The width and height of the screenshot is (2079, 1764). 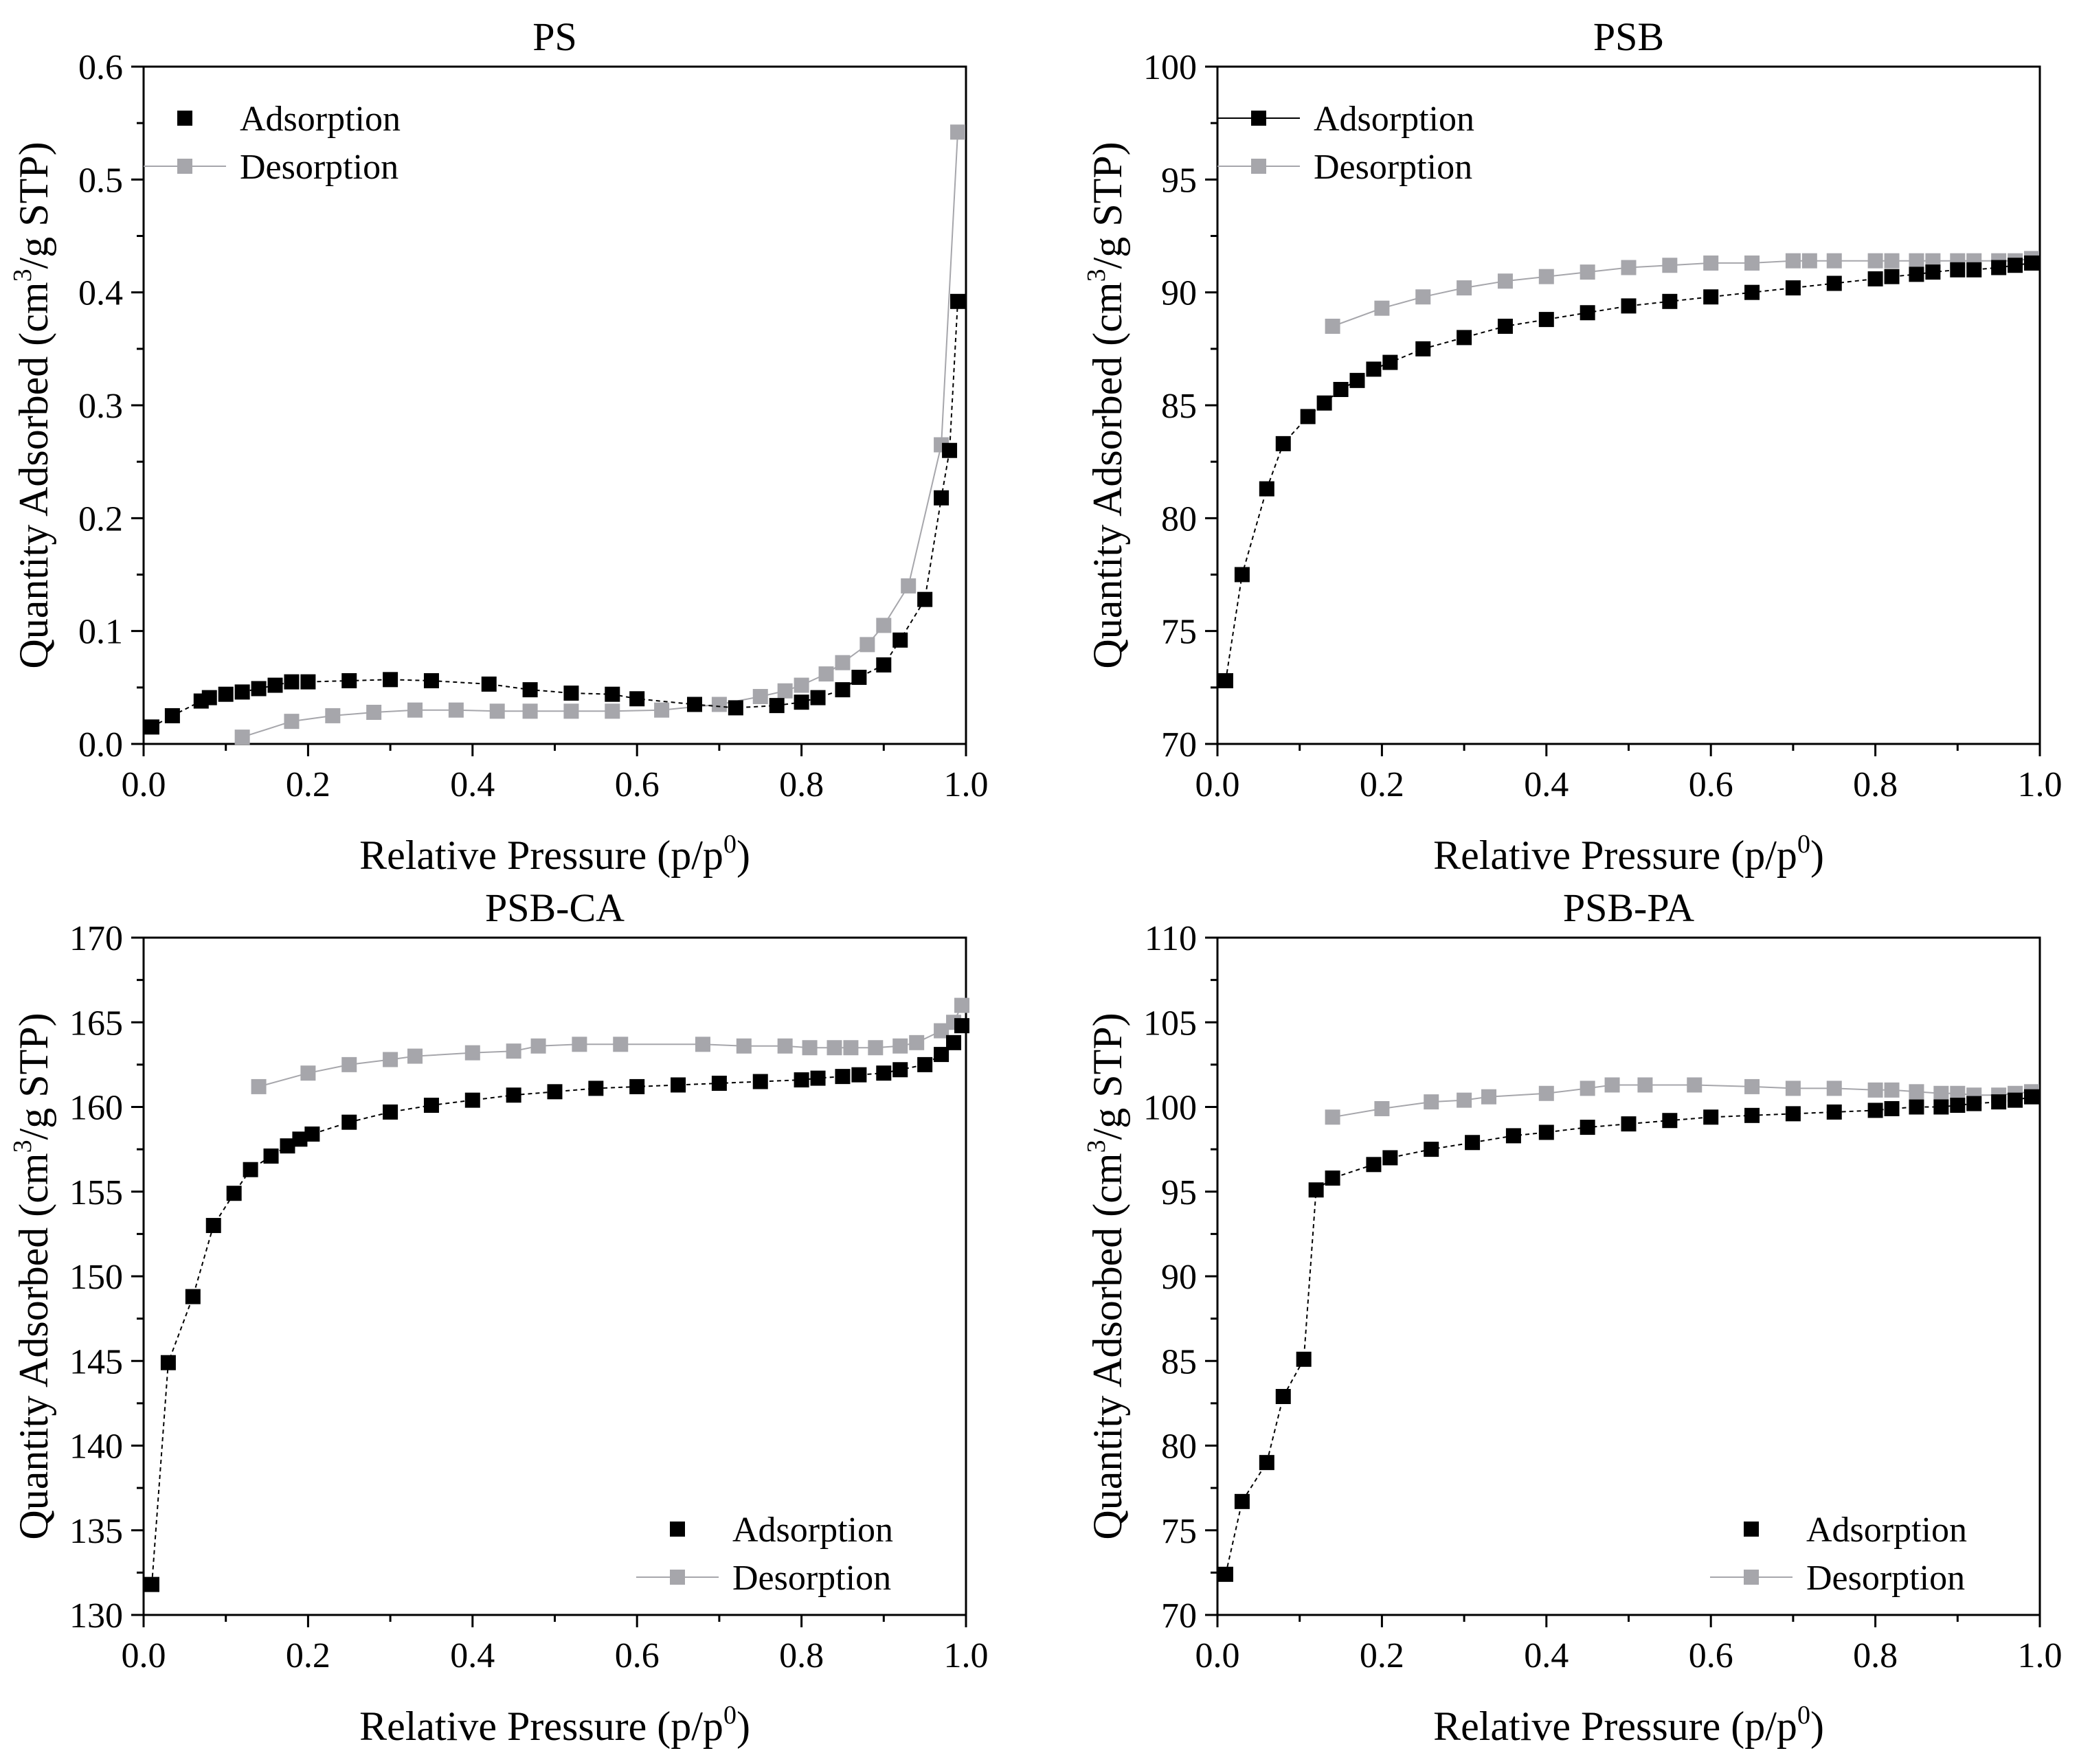 I want to click on y-tick-label: 80, so click(x=1179, y=519).